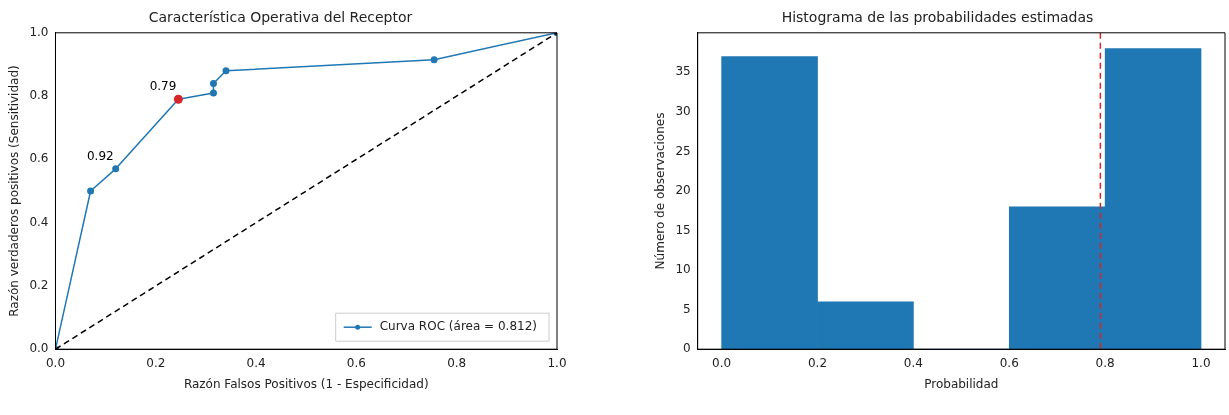 The height and width of the screenshot is (415, 1229). I want to click on annotation: 0.92, so click(100, 155).